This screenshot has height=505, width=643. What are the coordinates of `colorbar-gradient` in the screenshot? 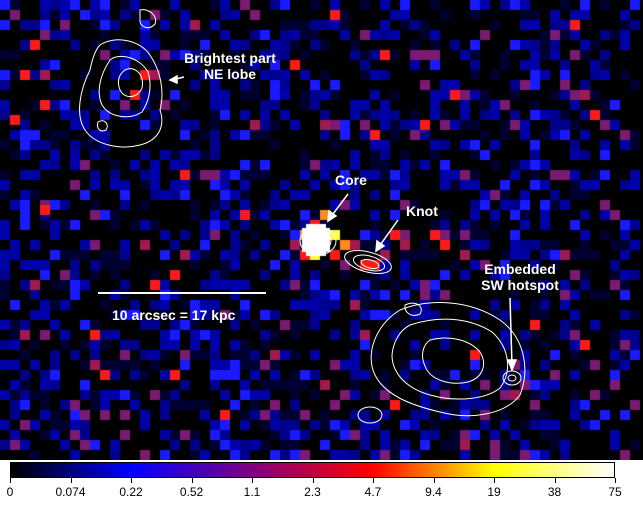 It's located at (312, 470).